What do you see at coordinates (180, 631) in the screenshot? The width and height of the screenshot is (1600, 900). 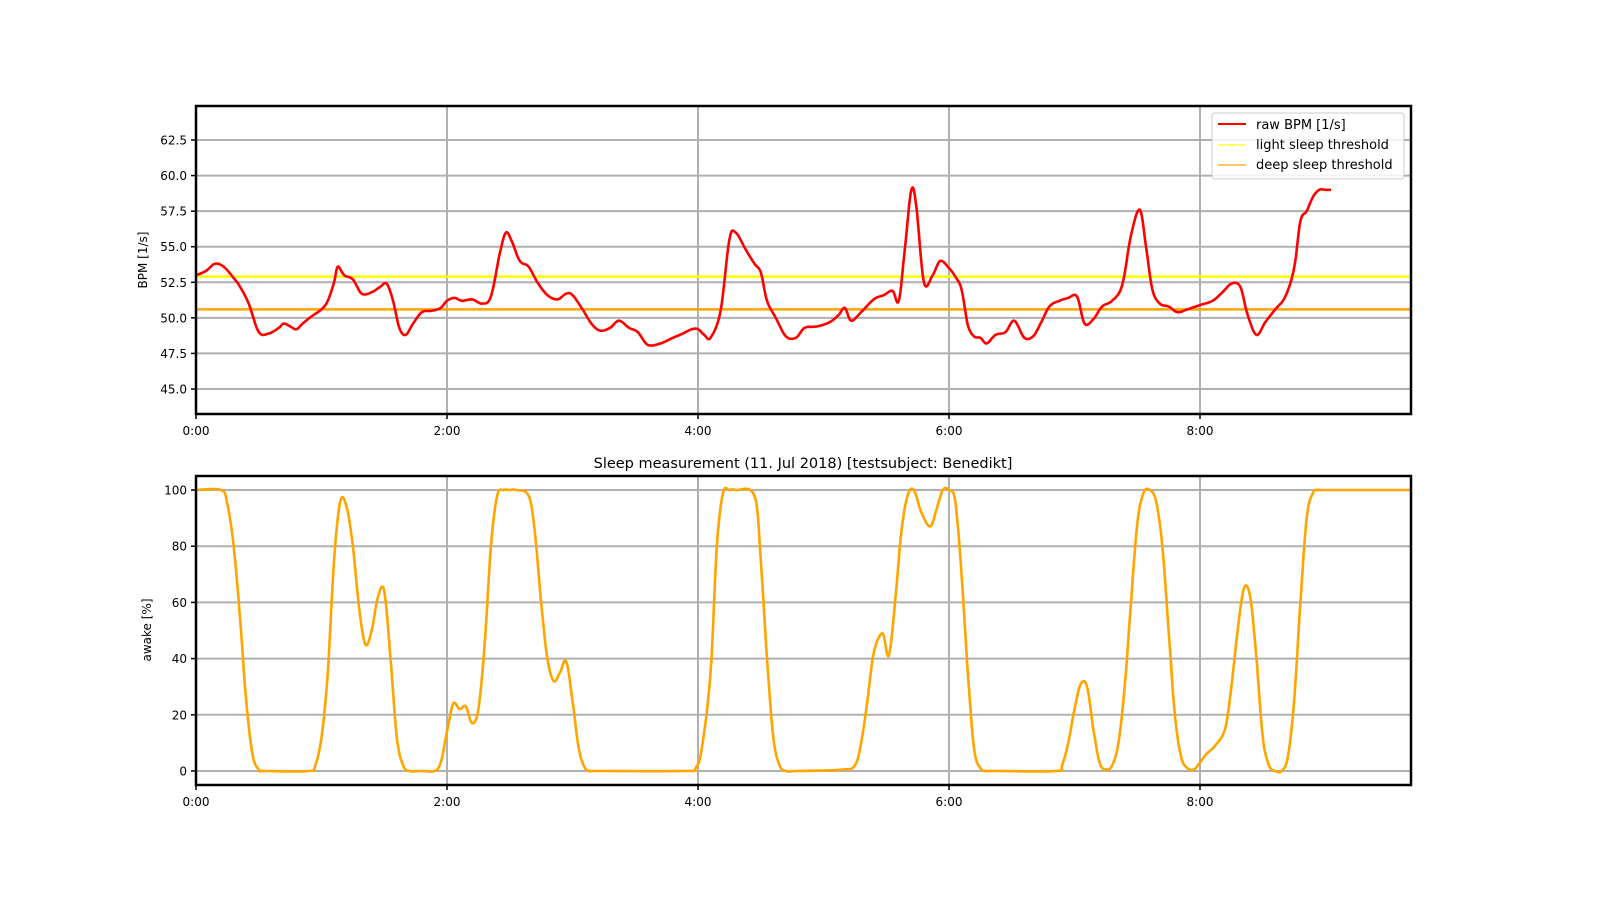 I see `bottom-y-ticks: 0 20 40 60 80 100` at bounding box center [180, 631].